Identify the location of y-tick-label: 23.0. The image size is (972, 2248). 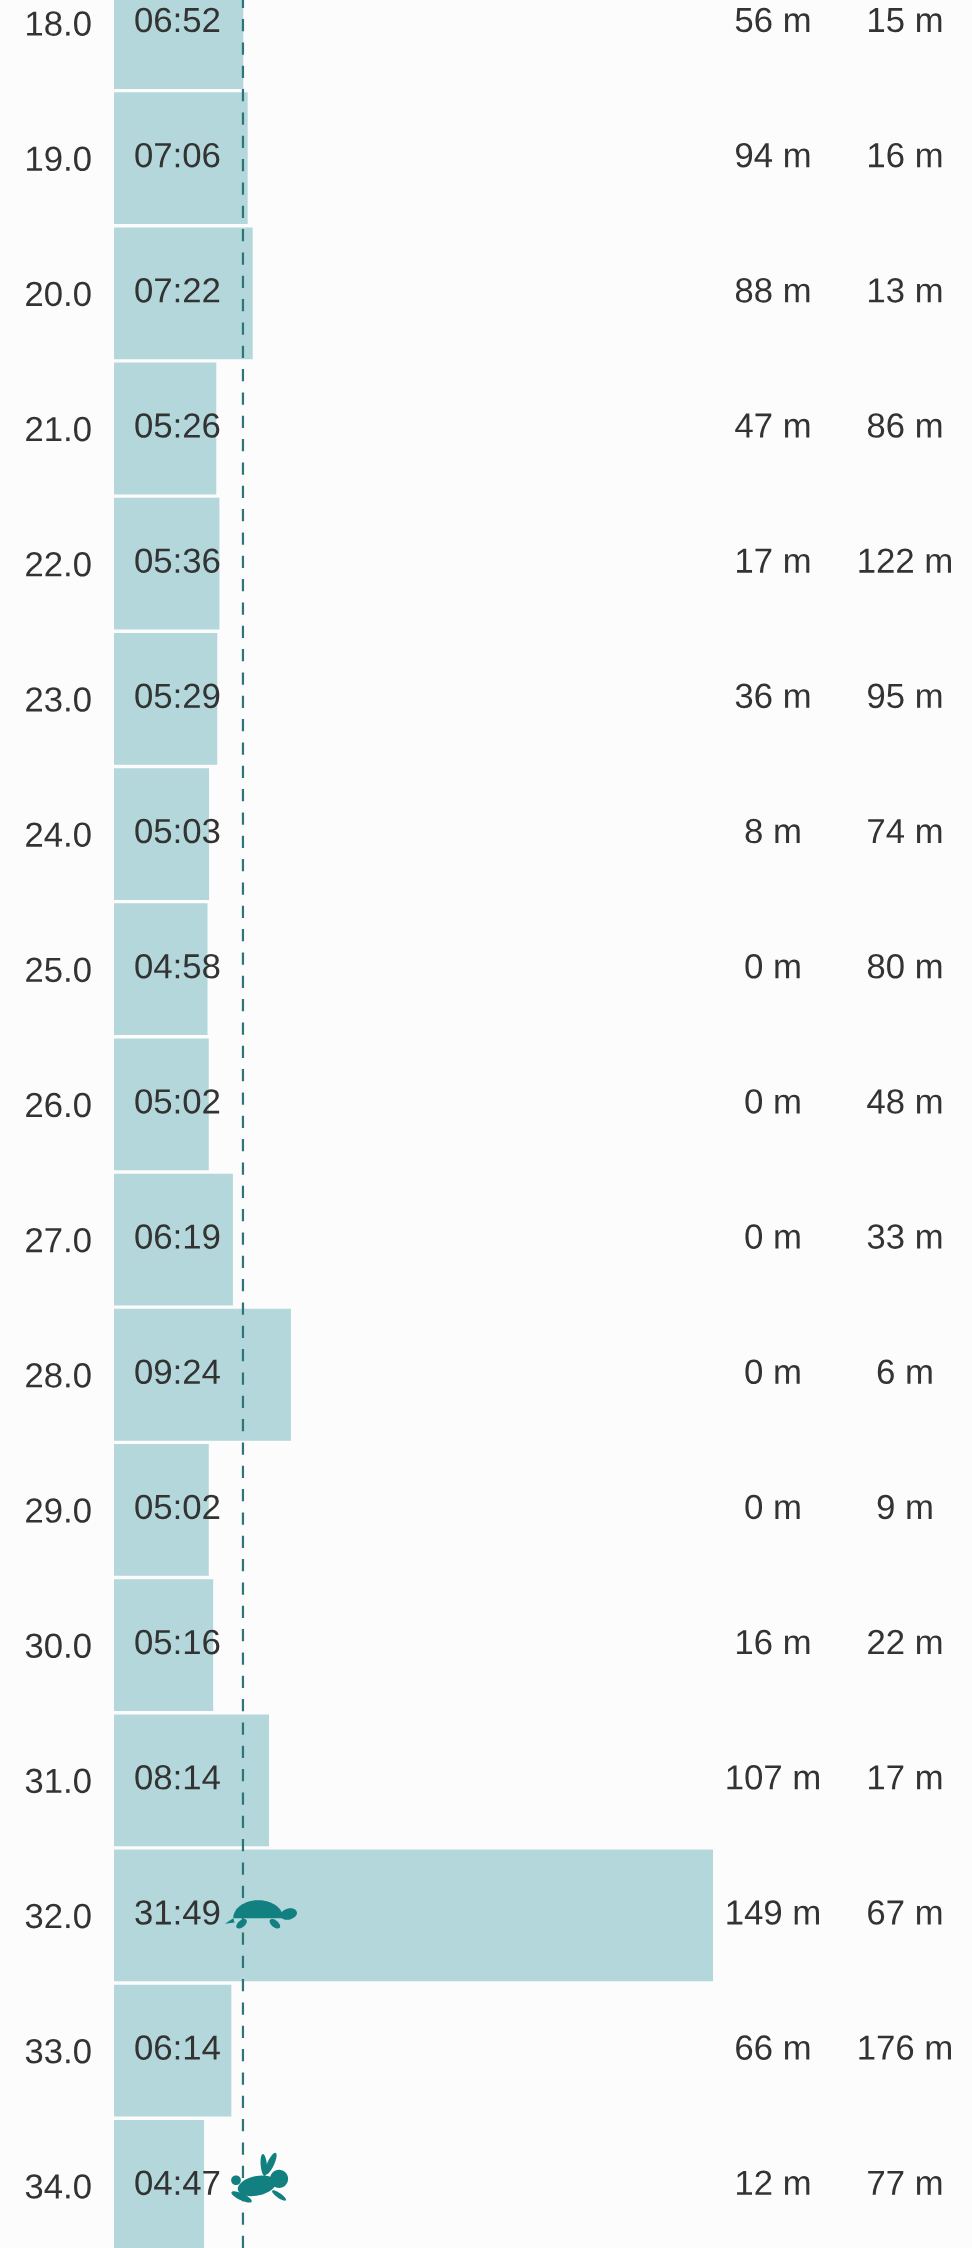
(58, 699).